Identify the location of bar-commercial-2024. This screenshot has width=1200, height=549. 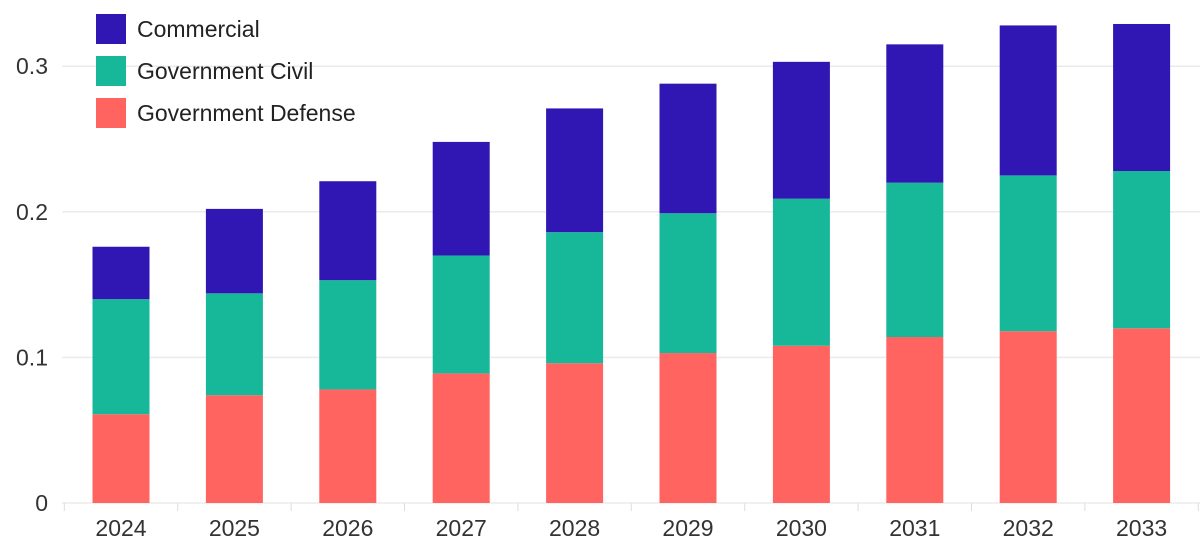
(121, 273).